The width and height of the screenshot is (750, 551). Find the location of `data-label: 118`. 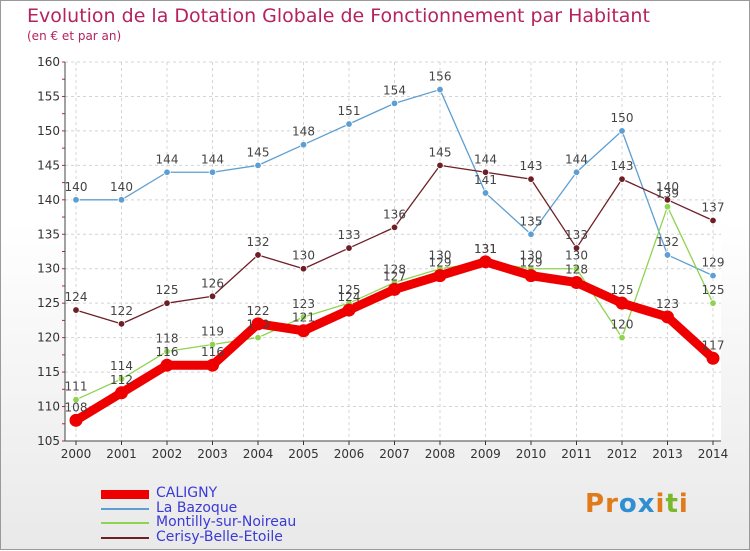

data-label: 118 is located at coordinates (167, 338).